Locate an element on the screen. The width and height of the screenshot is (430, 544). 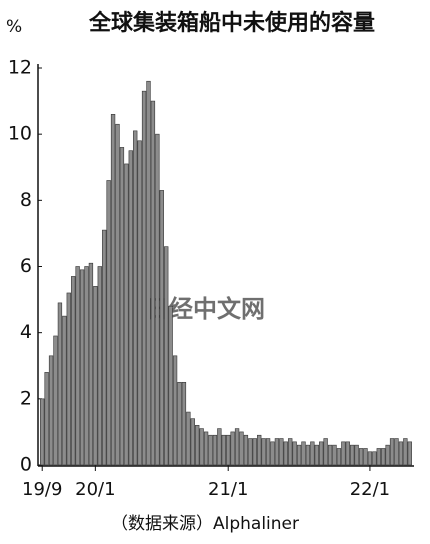
y-tick-label: 0 is located at coordinates (26, 465).